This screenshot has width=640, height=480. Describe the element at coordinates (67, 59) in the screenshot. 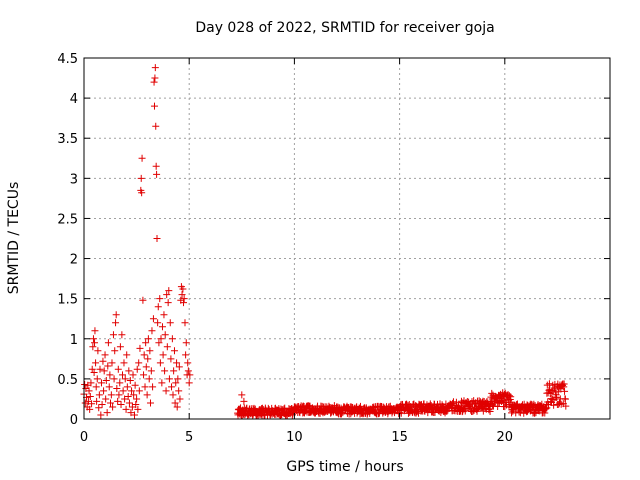

I see `y-tick-label: 4.5` at that location.